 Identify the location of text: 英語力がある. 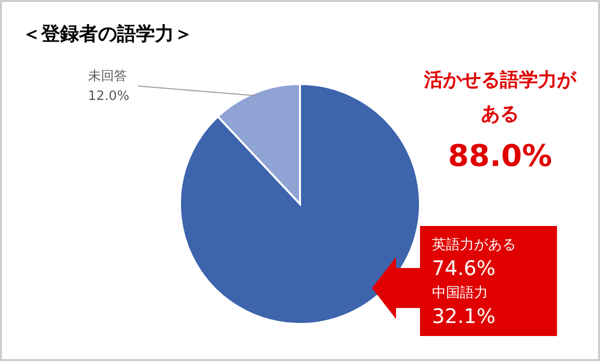
(474, 245).